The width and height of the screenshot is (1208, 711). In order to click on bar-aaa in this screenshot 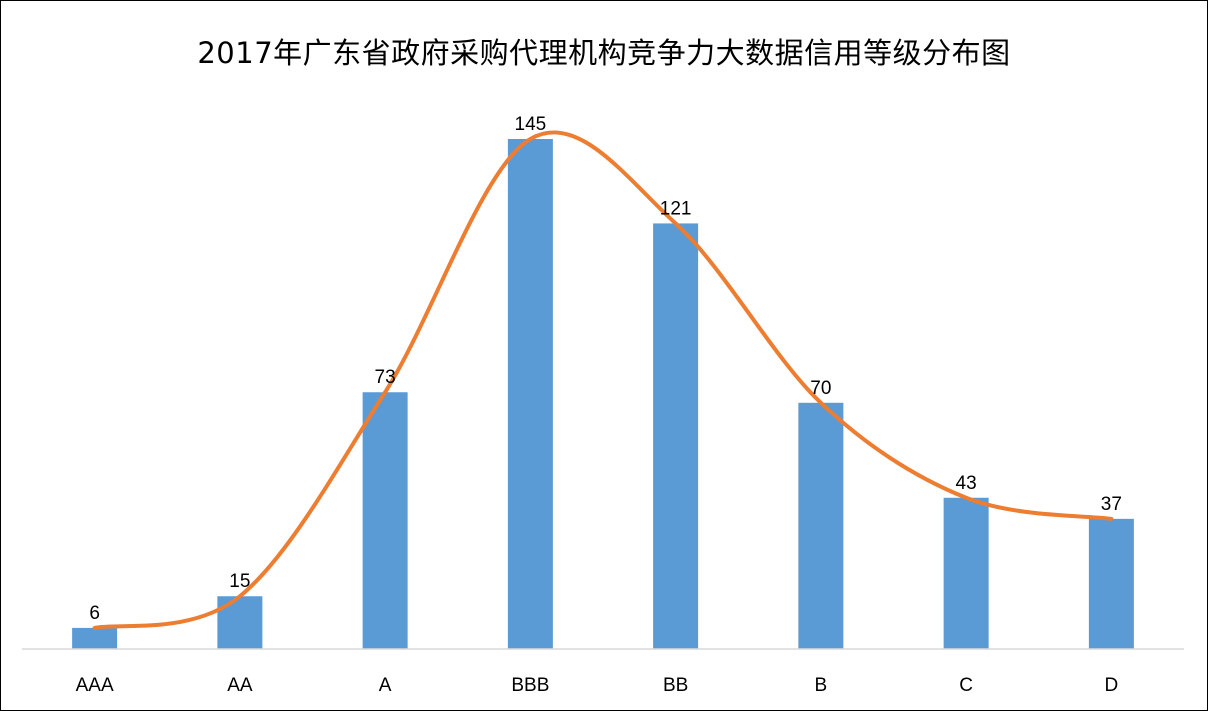, I will do `click(95, 638)`.